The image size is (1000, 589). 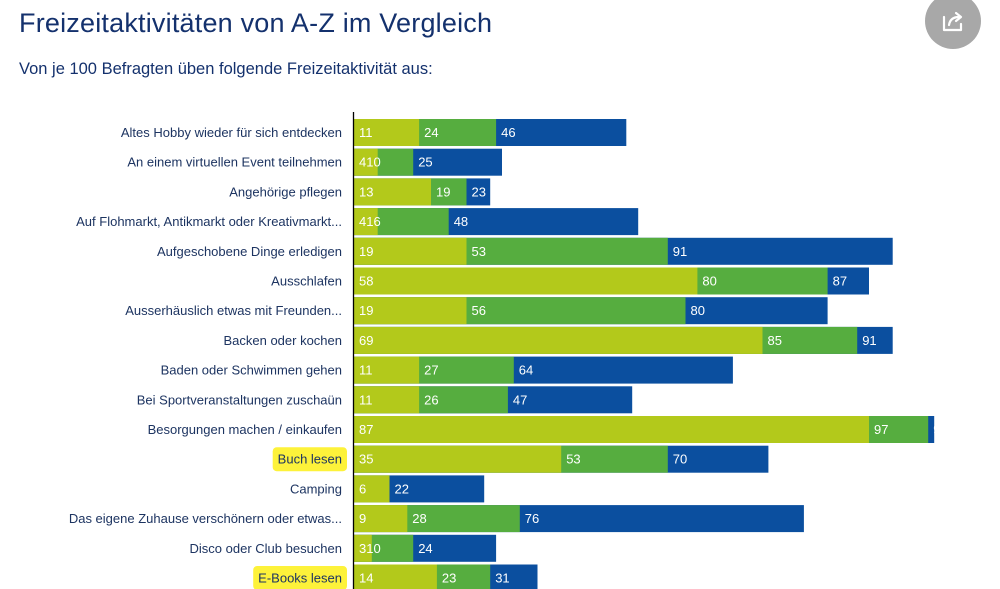 What do you see at coordinates (431, 370) in the screenshot?
I see `value-label-series-2-row-8: 27` at bounding box center [431, 370].